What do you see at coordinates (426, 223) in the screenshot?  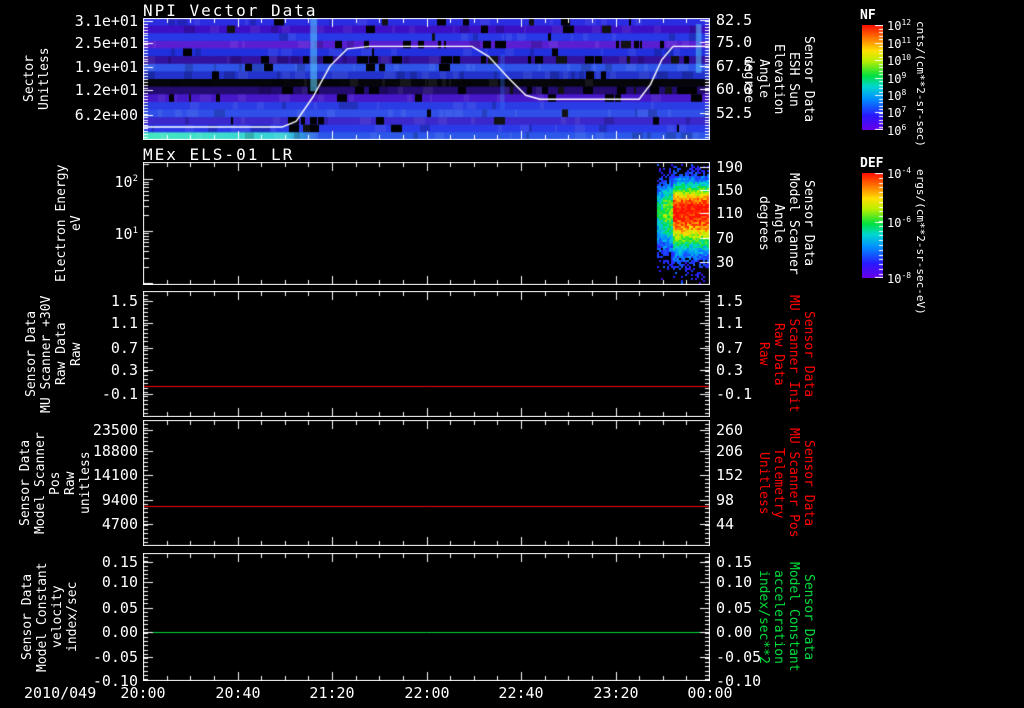 I see `panel2-plot-area` at bounding box center [426, 223].